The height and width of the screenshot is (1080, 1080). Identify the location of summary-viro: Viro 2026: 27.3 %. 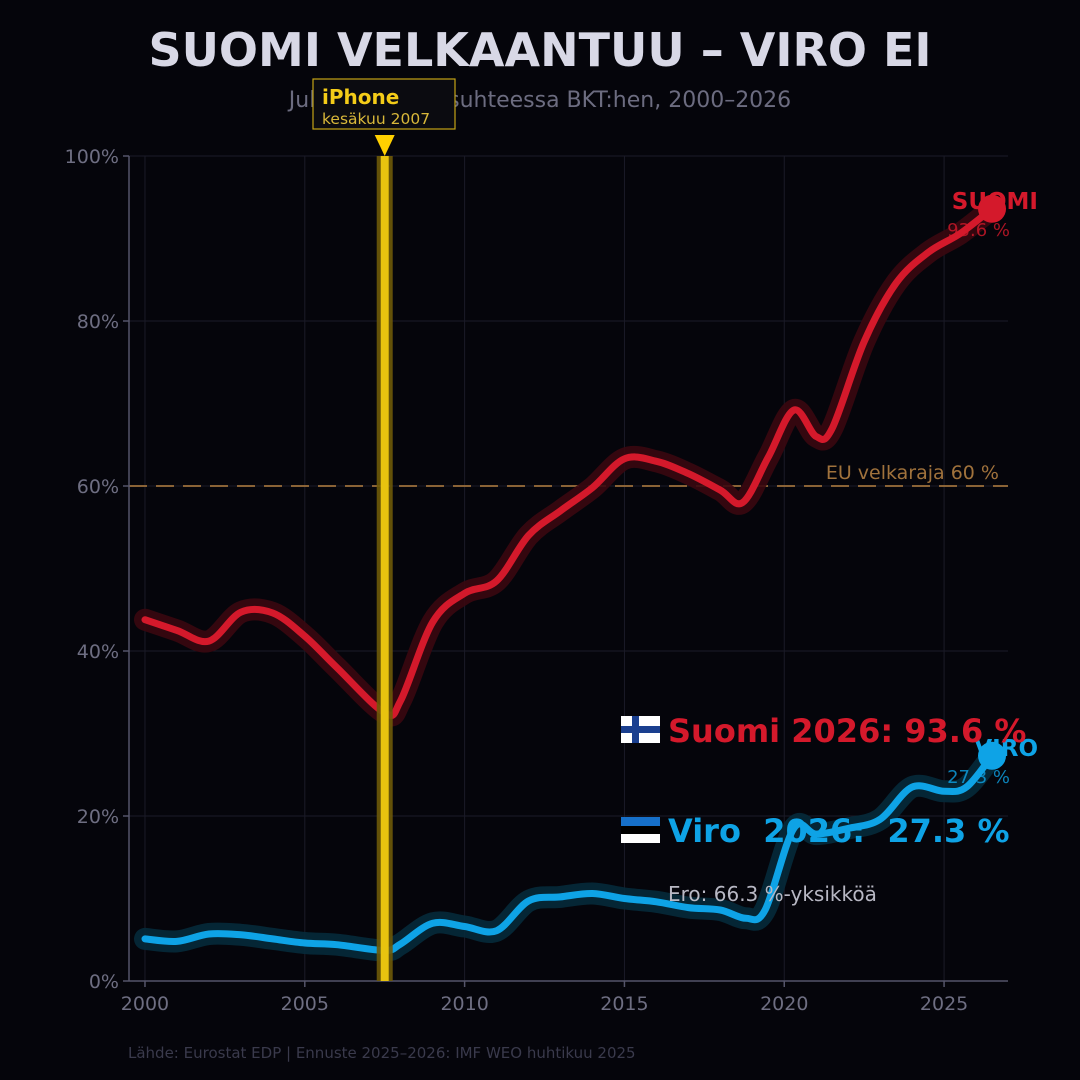
(839, 831).